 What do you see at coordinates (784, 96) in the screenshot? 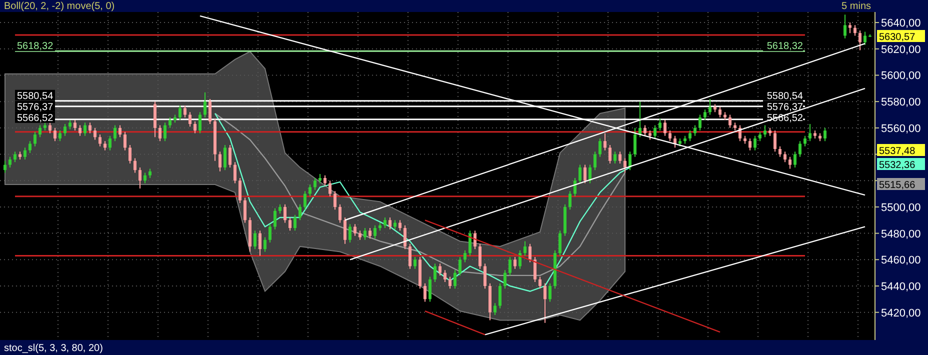
I see `text: 5580,54` at bounding box center [784, 96].